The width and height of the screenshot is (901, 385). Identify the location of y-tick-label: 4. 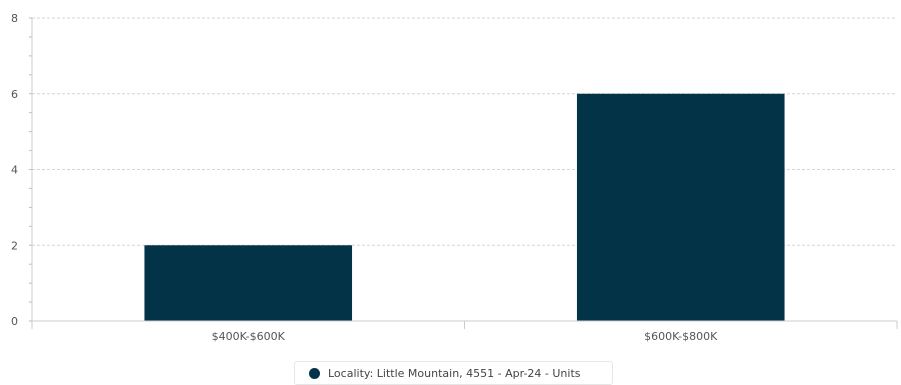
(14, 170).